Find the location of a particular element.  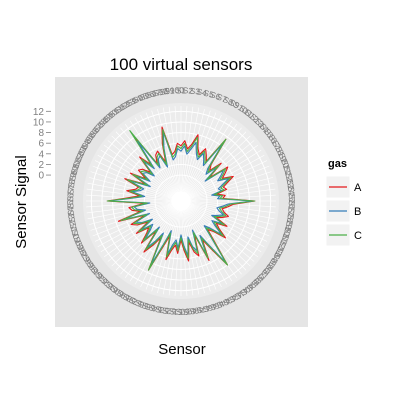

y-tick-label: 10 is located at coordinates (39, 122).